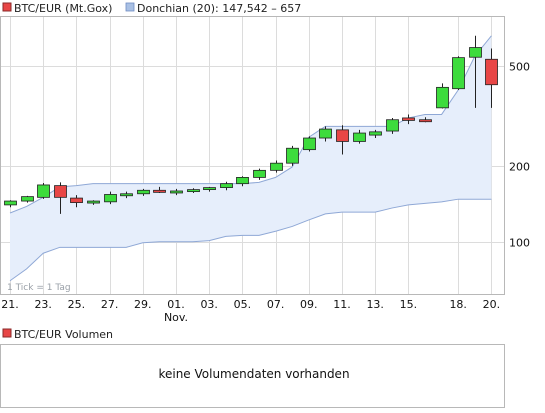 This screenshot has height=413, width=545. I want to click on indicator-legend-swatch, so click(130, 7).